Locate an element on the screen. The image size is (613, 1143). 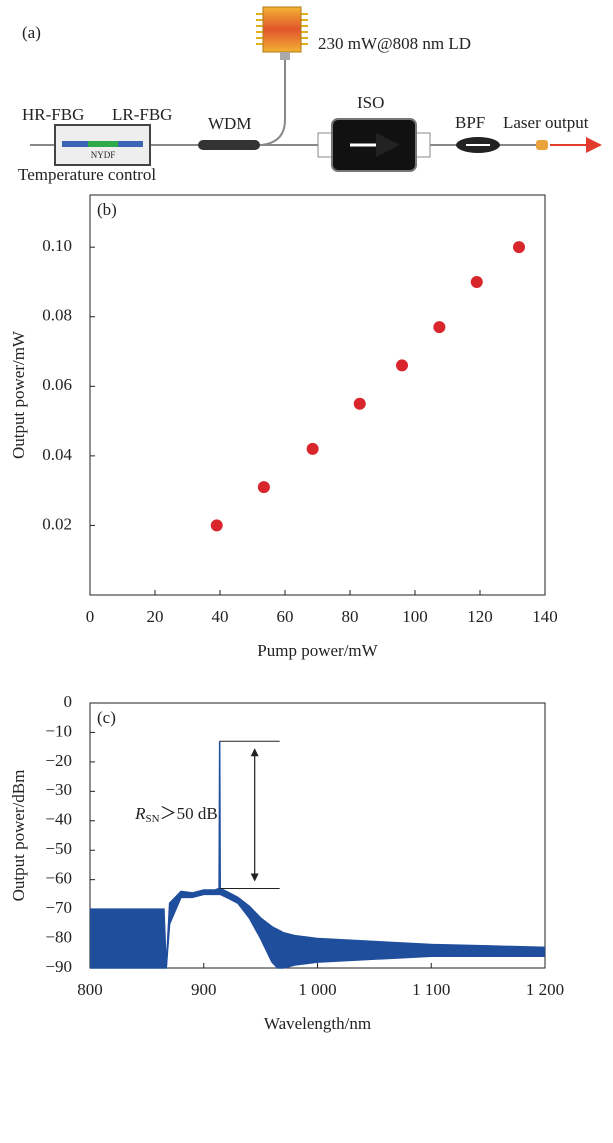
wdm-label: WDM is located at coordinates (229, 123).